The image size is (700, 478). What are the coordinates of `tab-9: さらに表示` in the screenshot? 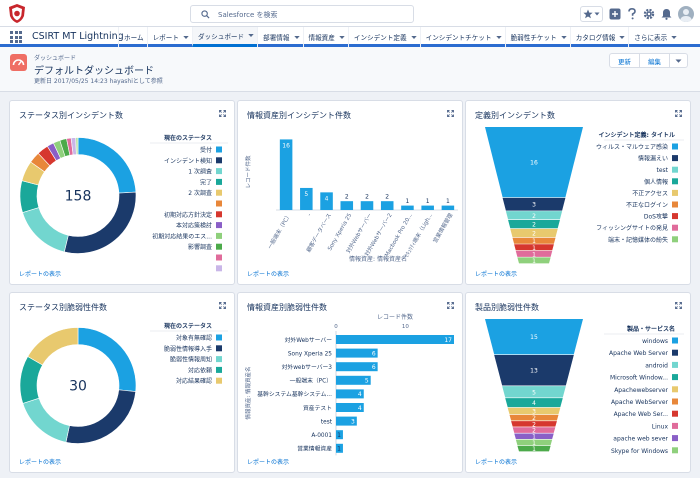 It's located at (654, 37).